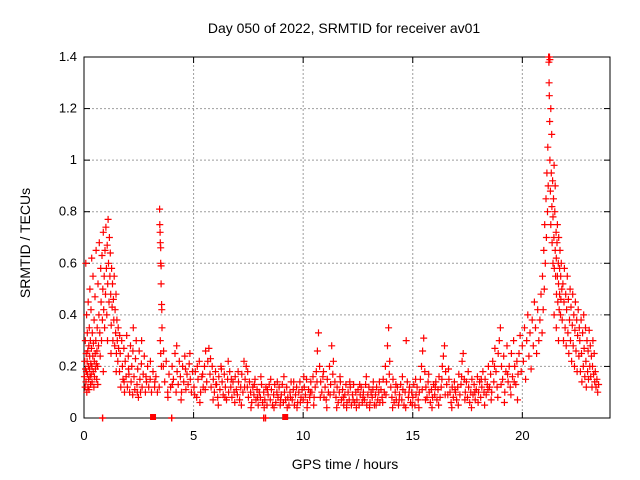 This screenshot has height=480, width=640. I want to click on x-tick-label-20: 20, so click(522, 435).